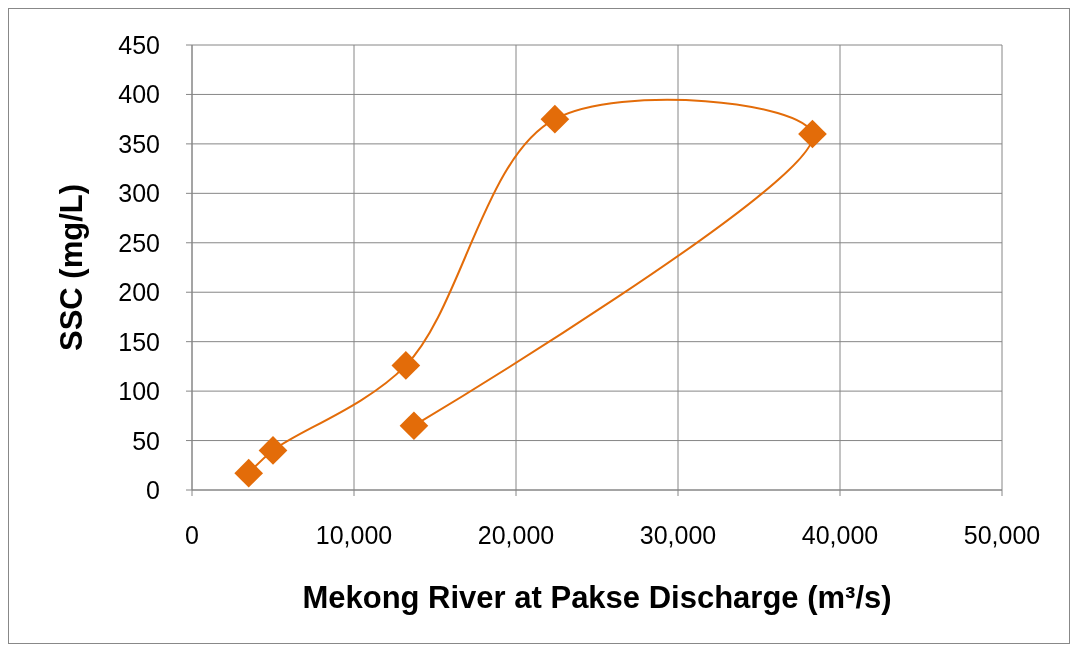 This screenshot has height=652, width=1078. Describe the element at coordinates (139, 45) in the screenshot. I see `y-tick-label: 450` at that location.